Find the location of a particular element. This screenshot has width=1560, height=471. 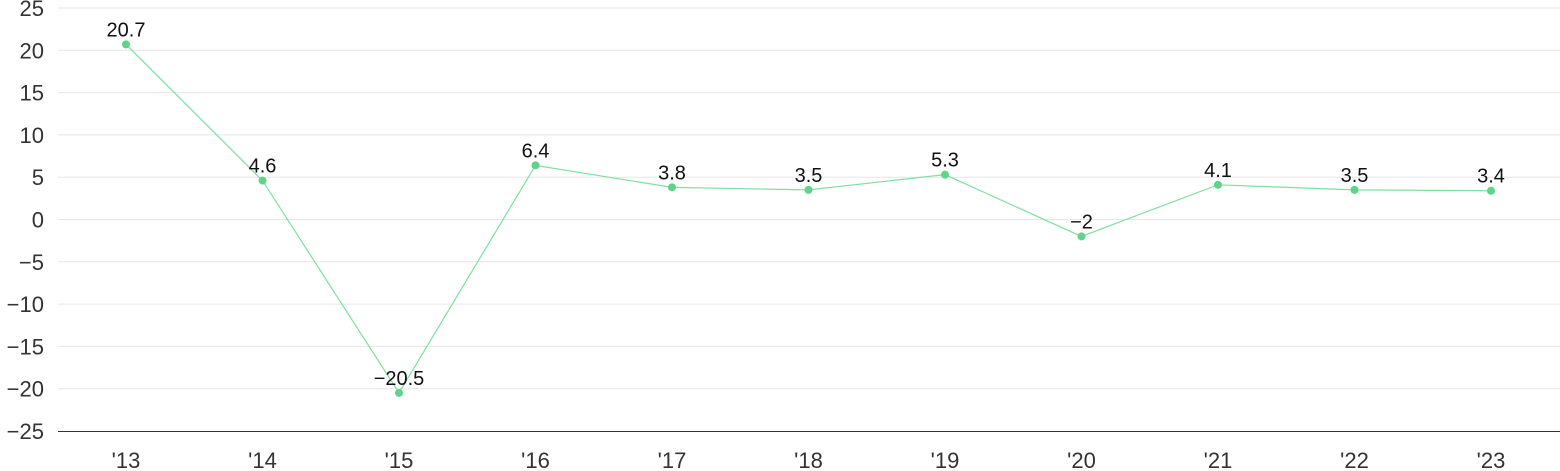

y-tick-label: −25 is located at coordinates (25, 431).